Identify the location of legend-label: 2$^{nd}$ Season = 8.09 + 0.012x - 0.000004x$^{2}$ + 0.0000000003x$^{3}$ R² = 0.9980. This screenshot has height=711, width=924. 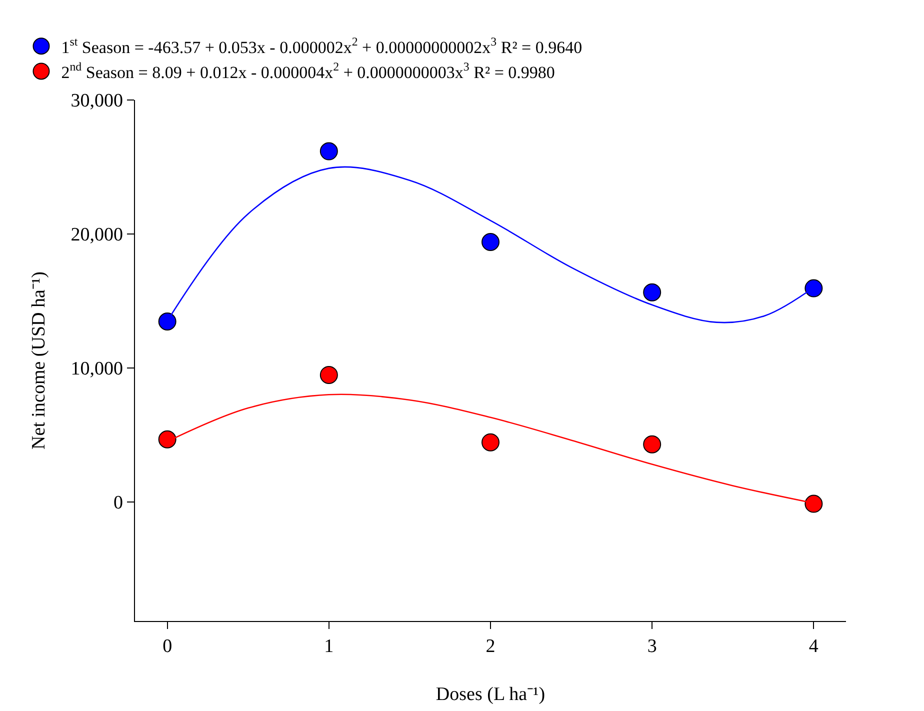
(308, 71).